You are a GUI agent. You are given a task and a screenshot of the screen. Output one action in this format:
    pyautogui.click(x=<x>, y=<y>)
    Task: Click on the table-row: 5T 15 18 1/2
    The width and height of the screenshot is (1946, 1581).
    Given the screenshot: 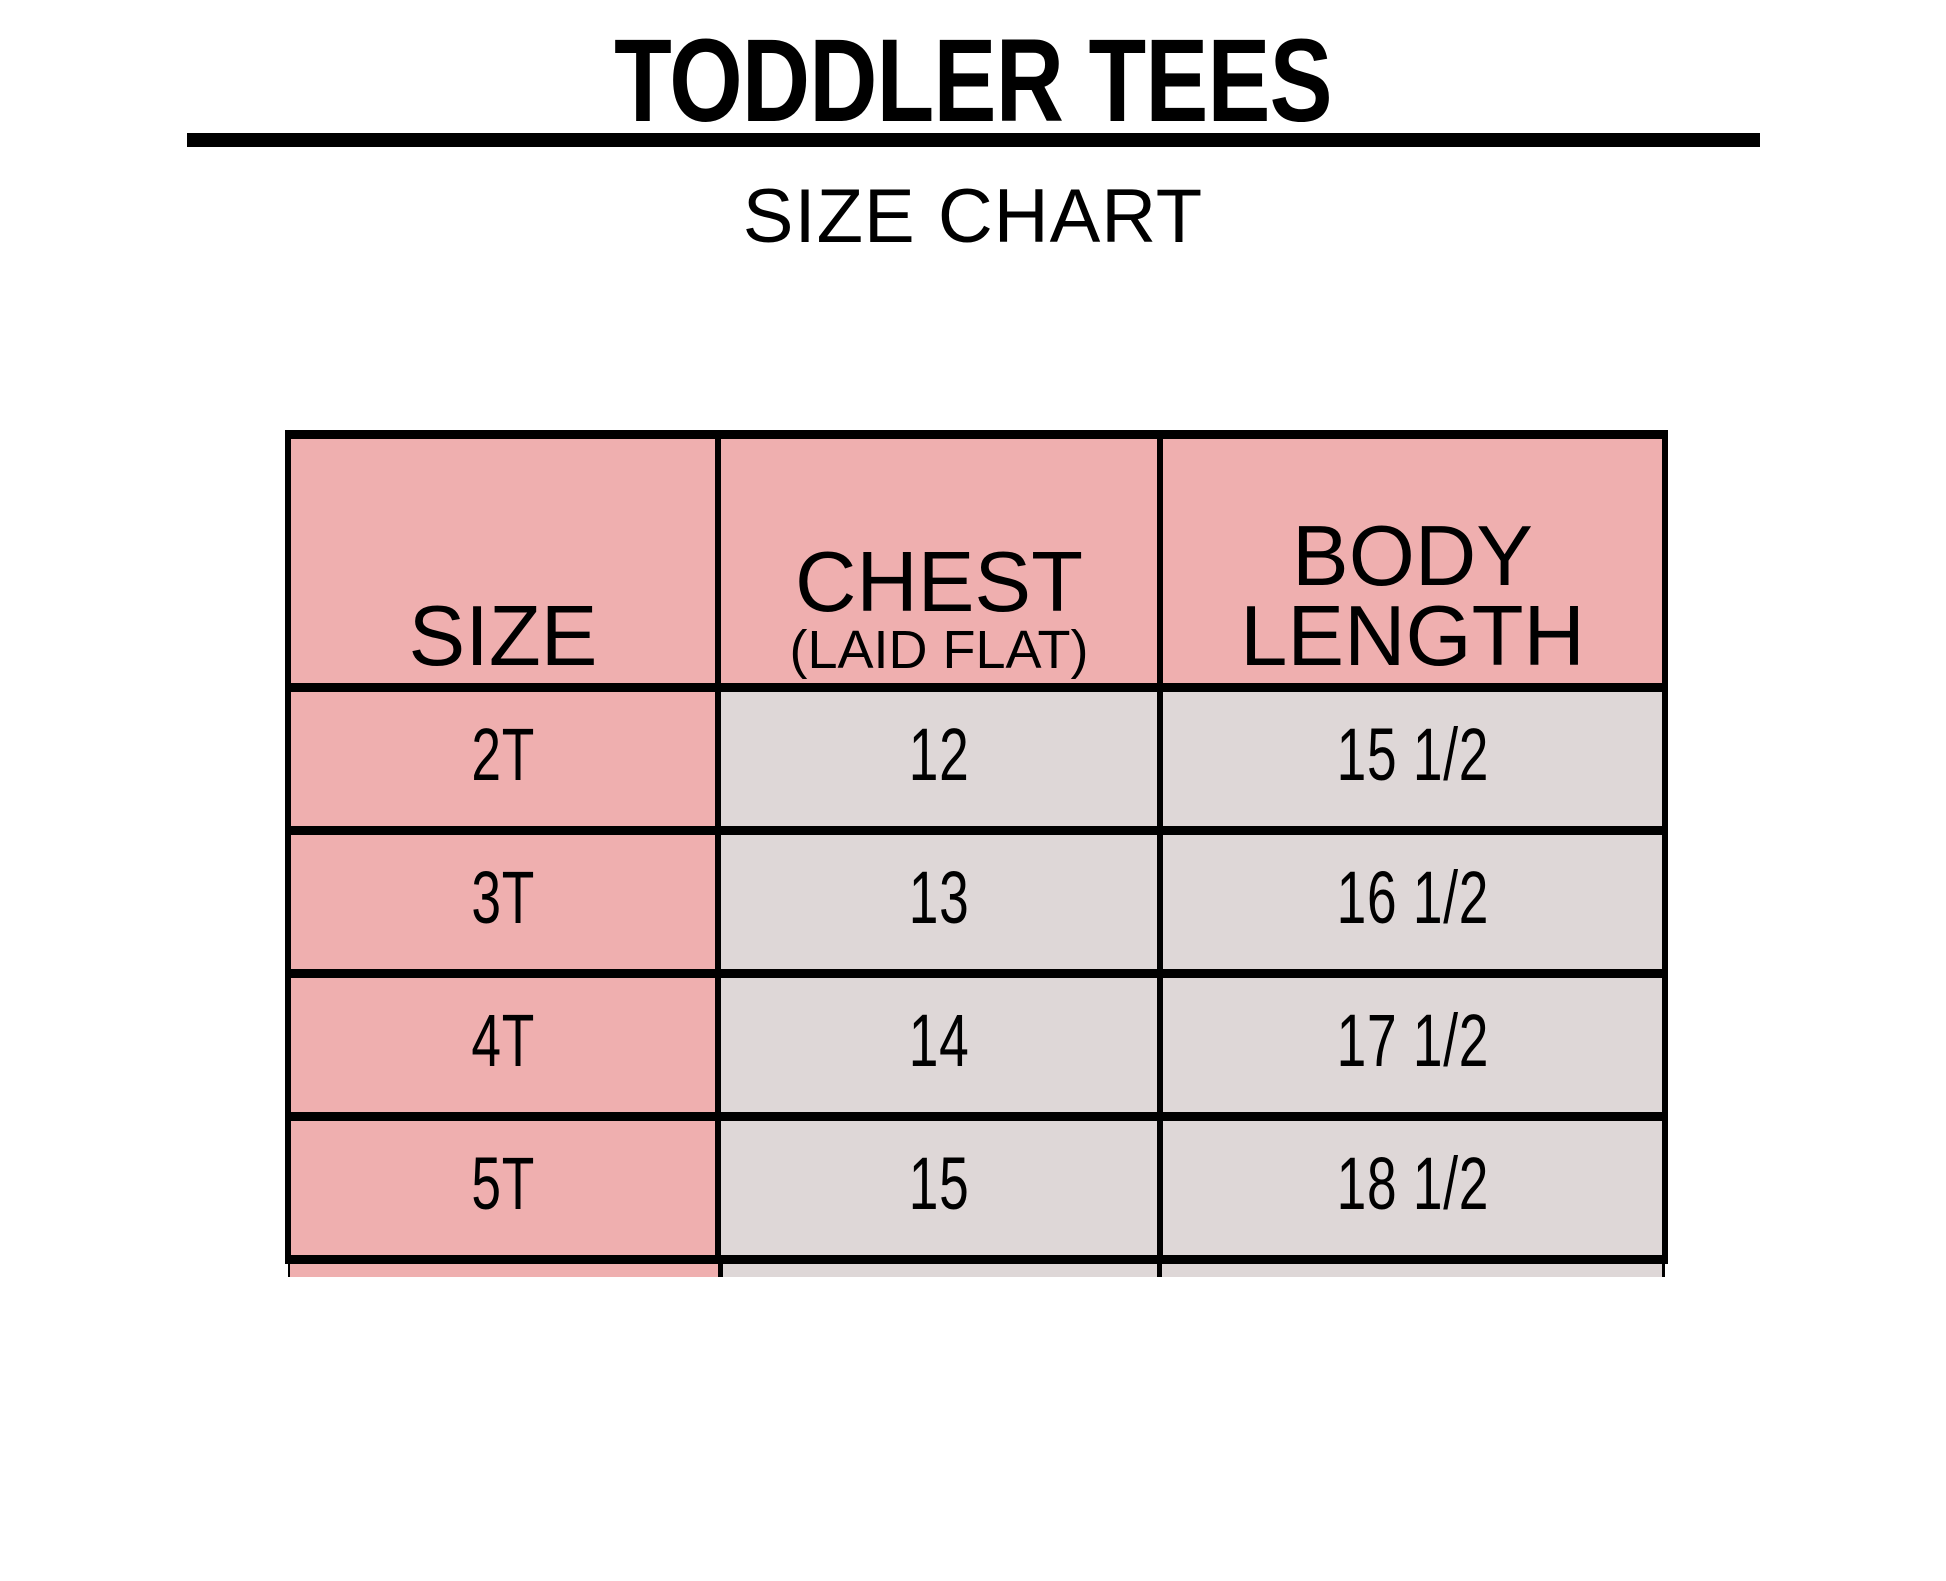 What is the action you would take?
    pyautogui.click(x=976, y=1183)
    